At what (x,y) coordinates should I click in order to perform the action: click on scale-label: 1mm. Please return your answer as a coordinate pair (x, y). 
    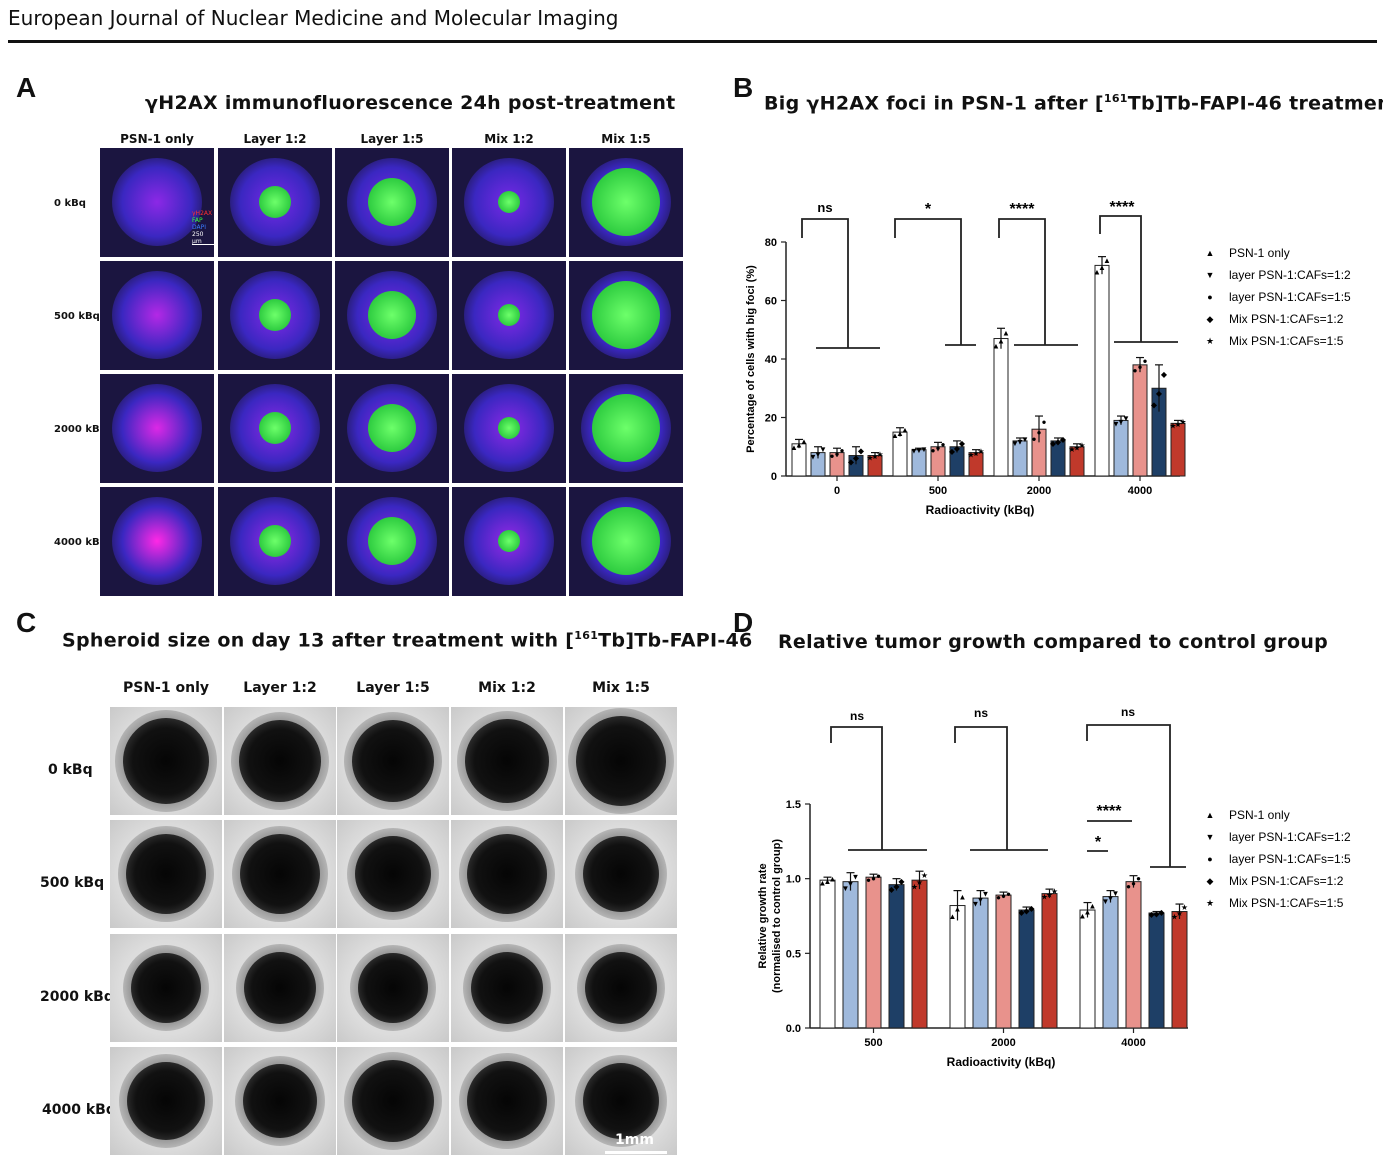
    Looking at the image, I should click on (634, 1140).